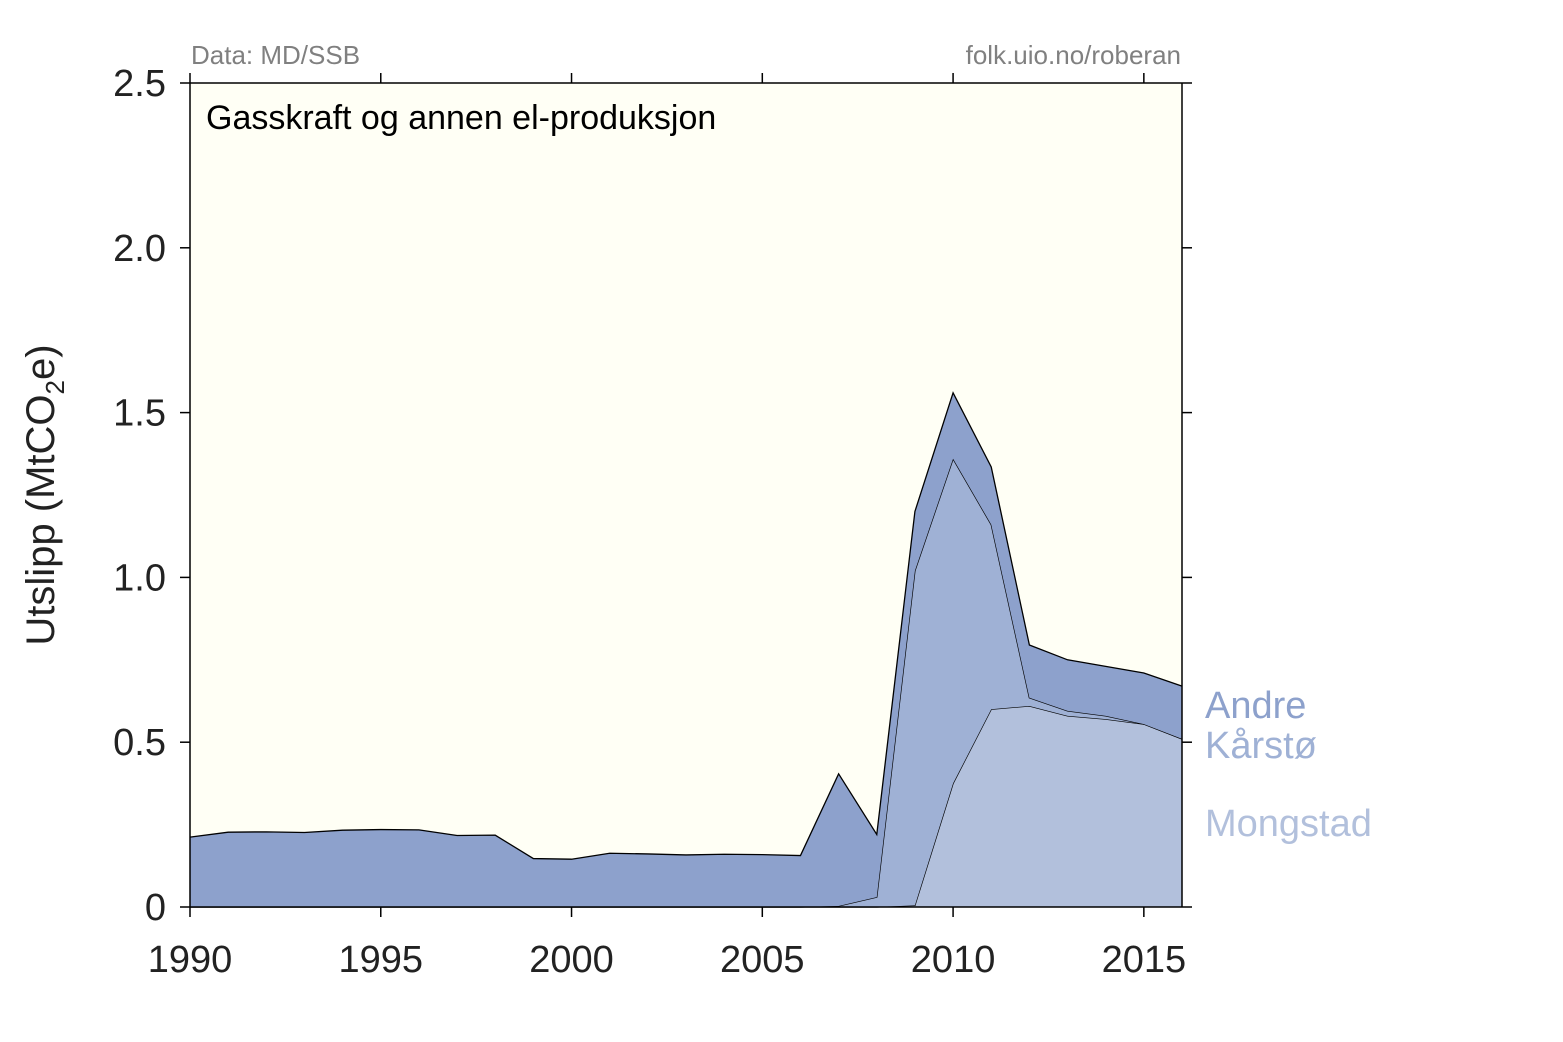  What do you see at coordinates (139, 414) in the screenshot?
I see `y-tick-label-1.5: 1.5` at bounding box center [139, 414].